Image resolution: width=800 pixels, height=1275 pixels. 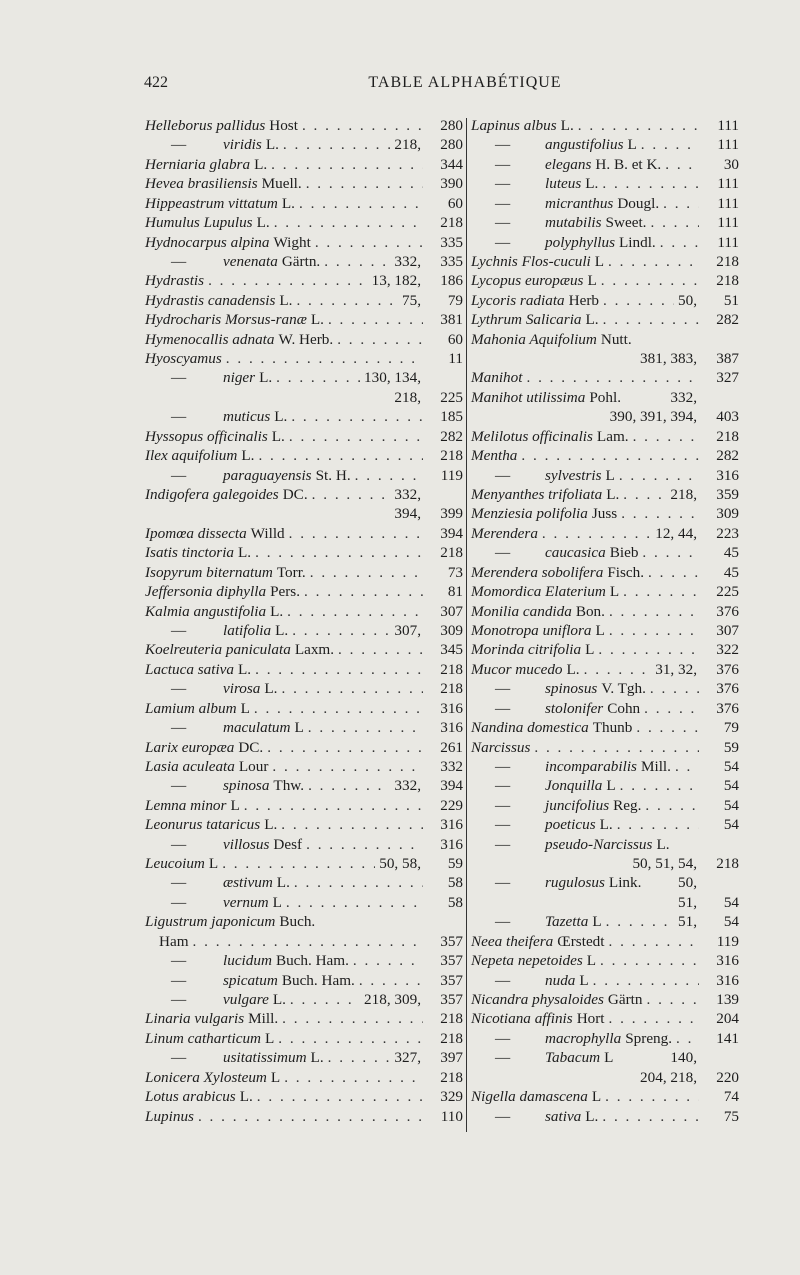 I want to click on entry-page: 399, so click(x=451, y=514).